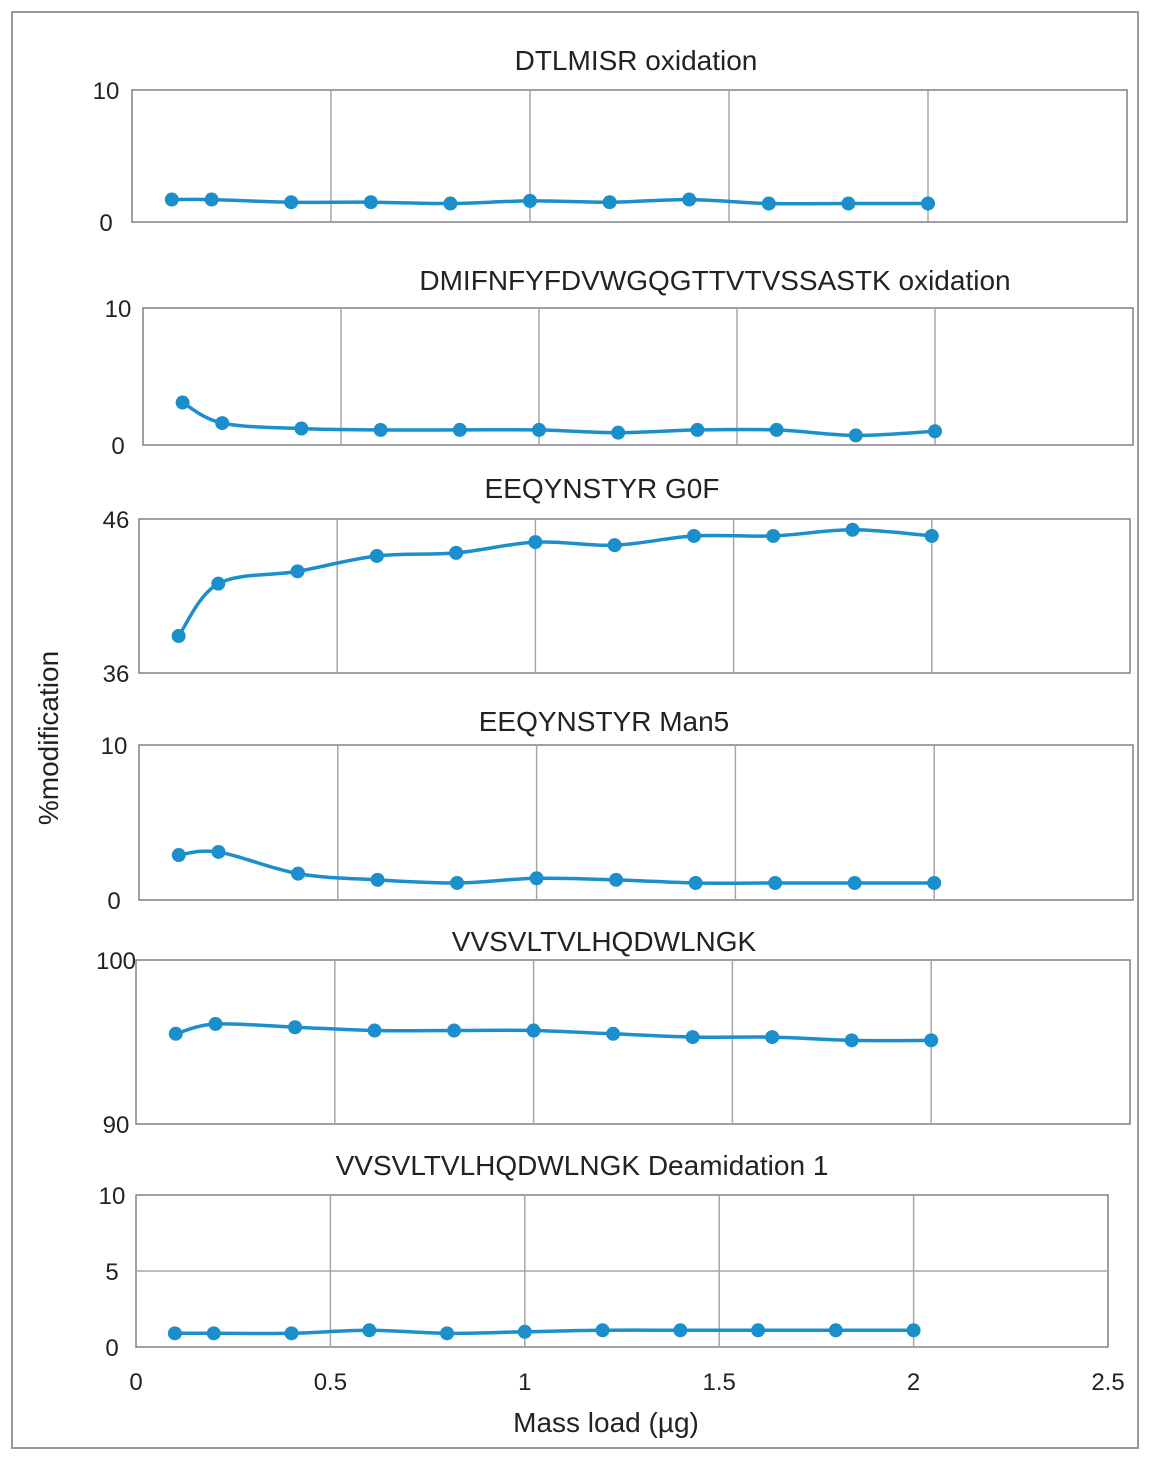  What do you see at coordinates (111, 1272) in the screenshot?
I see `y-tick-label: 5` at bounding box center [111, 1272].